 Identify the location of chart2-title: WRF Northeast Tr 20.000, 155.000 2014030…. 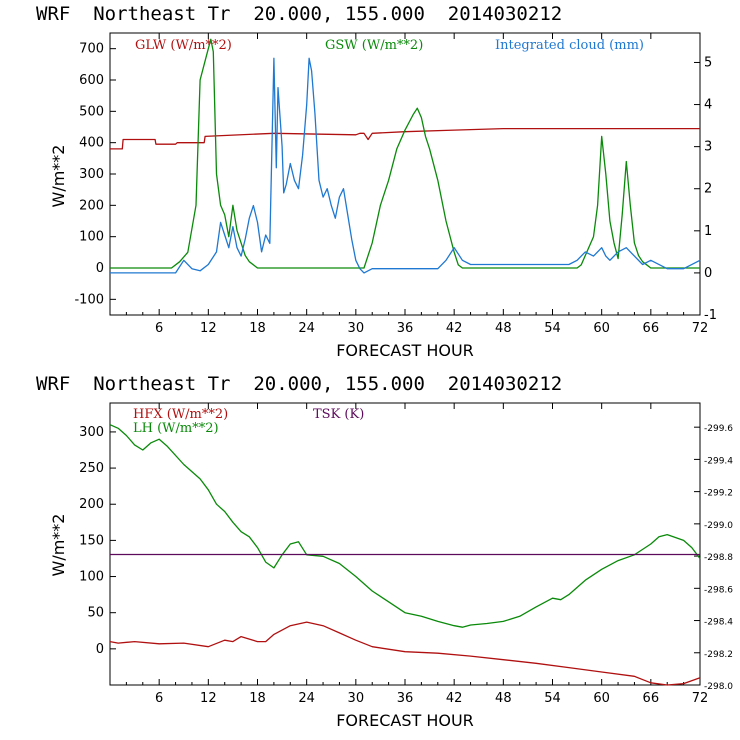
(299, 384).